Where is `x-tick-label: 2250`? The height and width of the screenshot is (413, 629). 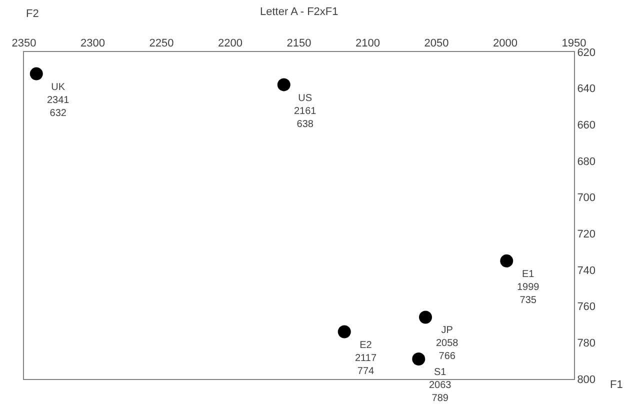
x-tick-label: 2250 is located at coordinates (161, 44).